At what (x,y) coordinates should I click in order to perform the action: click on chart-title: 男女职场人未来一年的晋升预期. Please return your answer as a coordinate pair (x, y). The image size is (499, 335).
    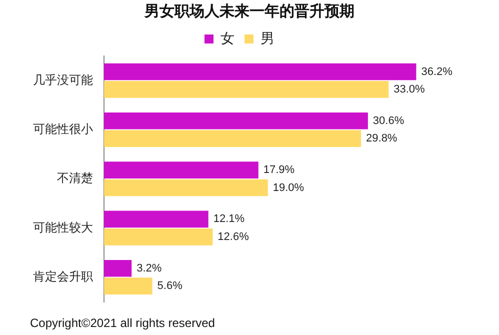
    Looking at the image, I should click on (249, 11).